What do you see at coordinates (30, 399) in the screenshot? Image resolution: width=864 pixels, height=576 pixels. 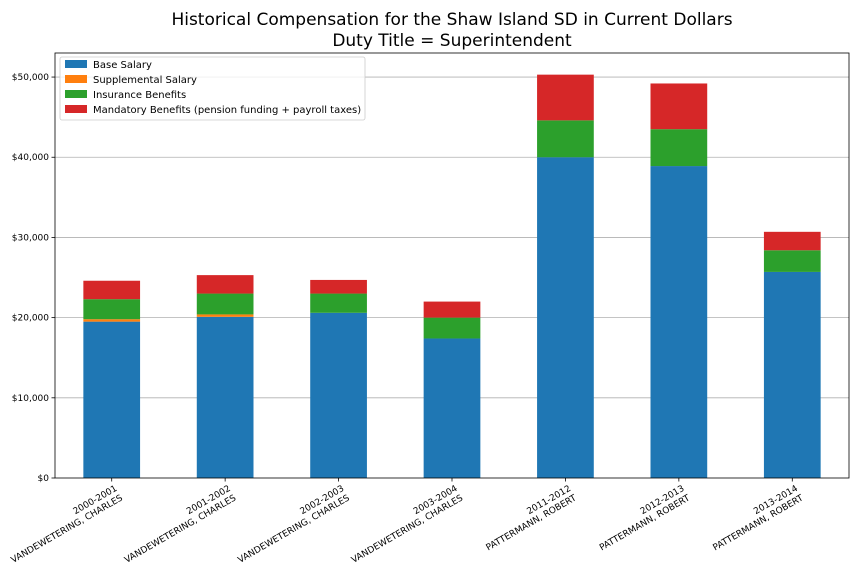 I see `y-tick-label: $10,000` at bounding box center [30, 399].